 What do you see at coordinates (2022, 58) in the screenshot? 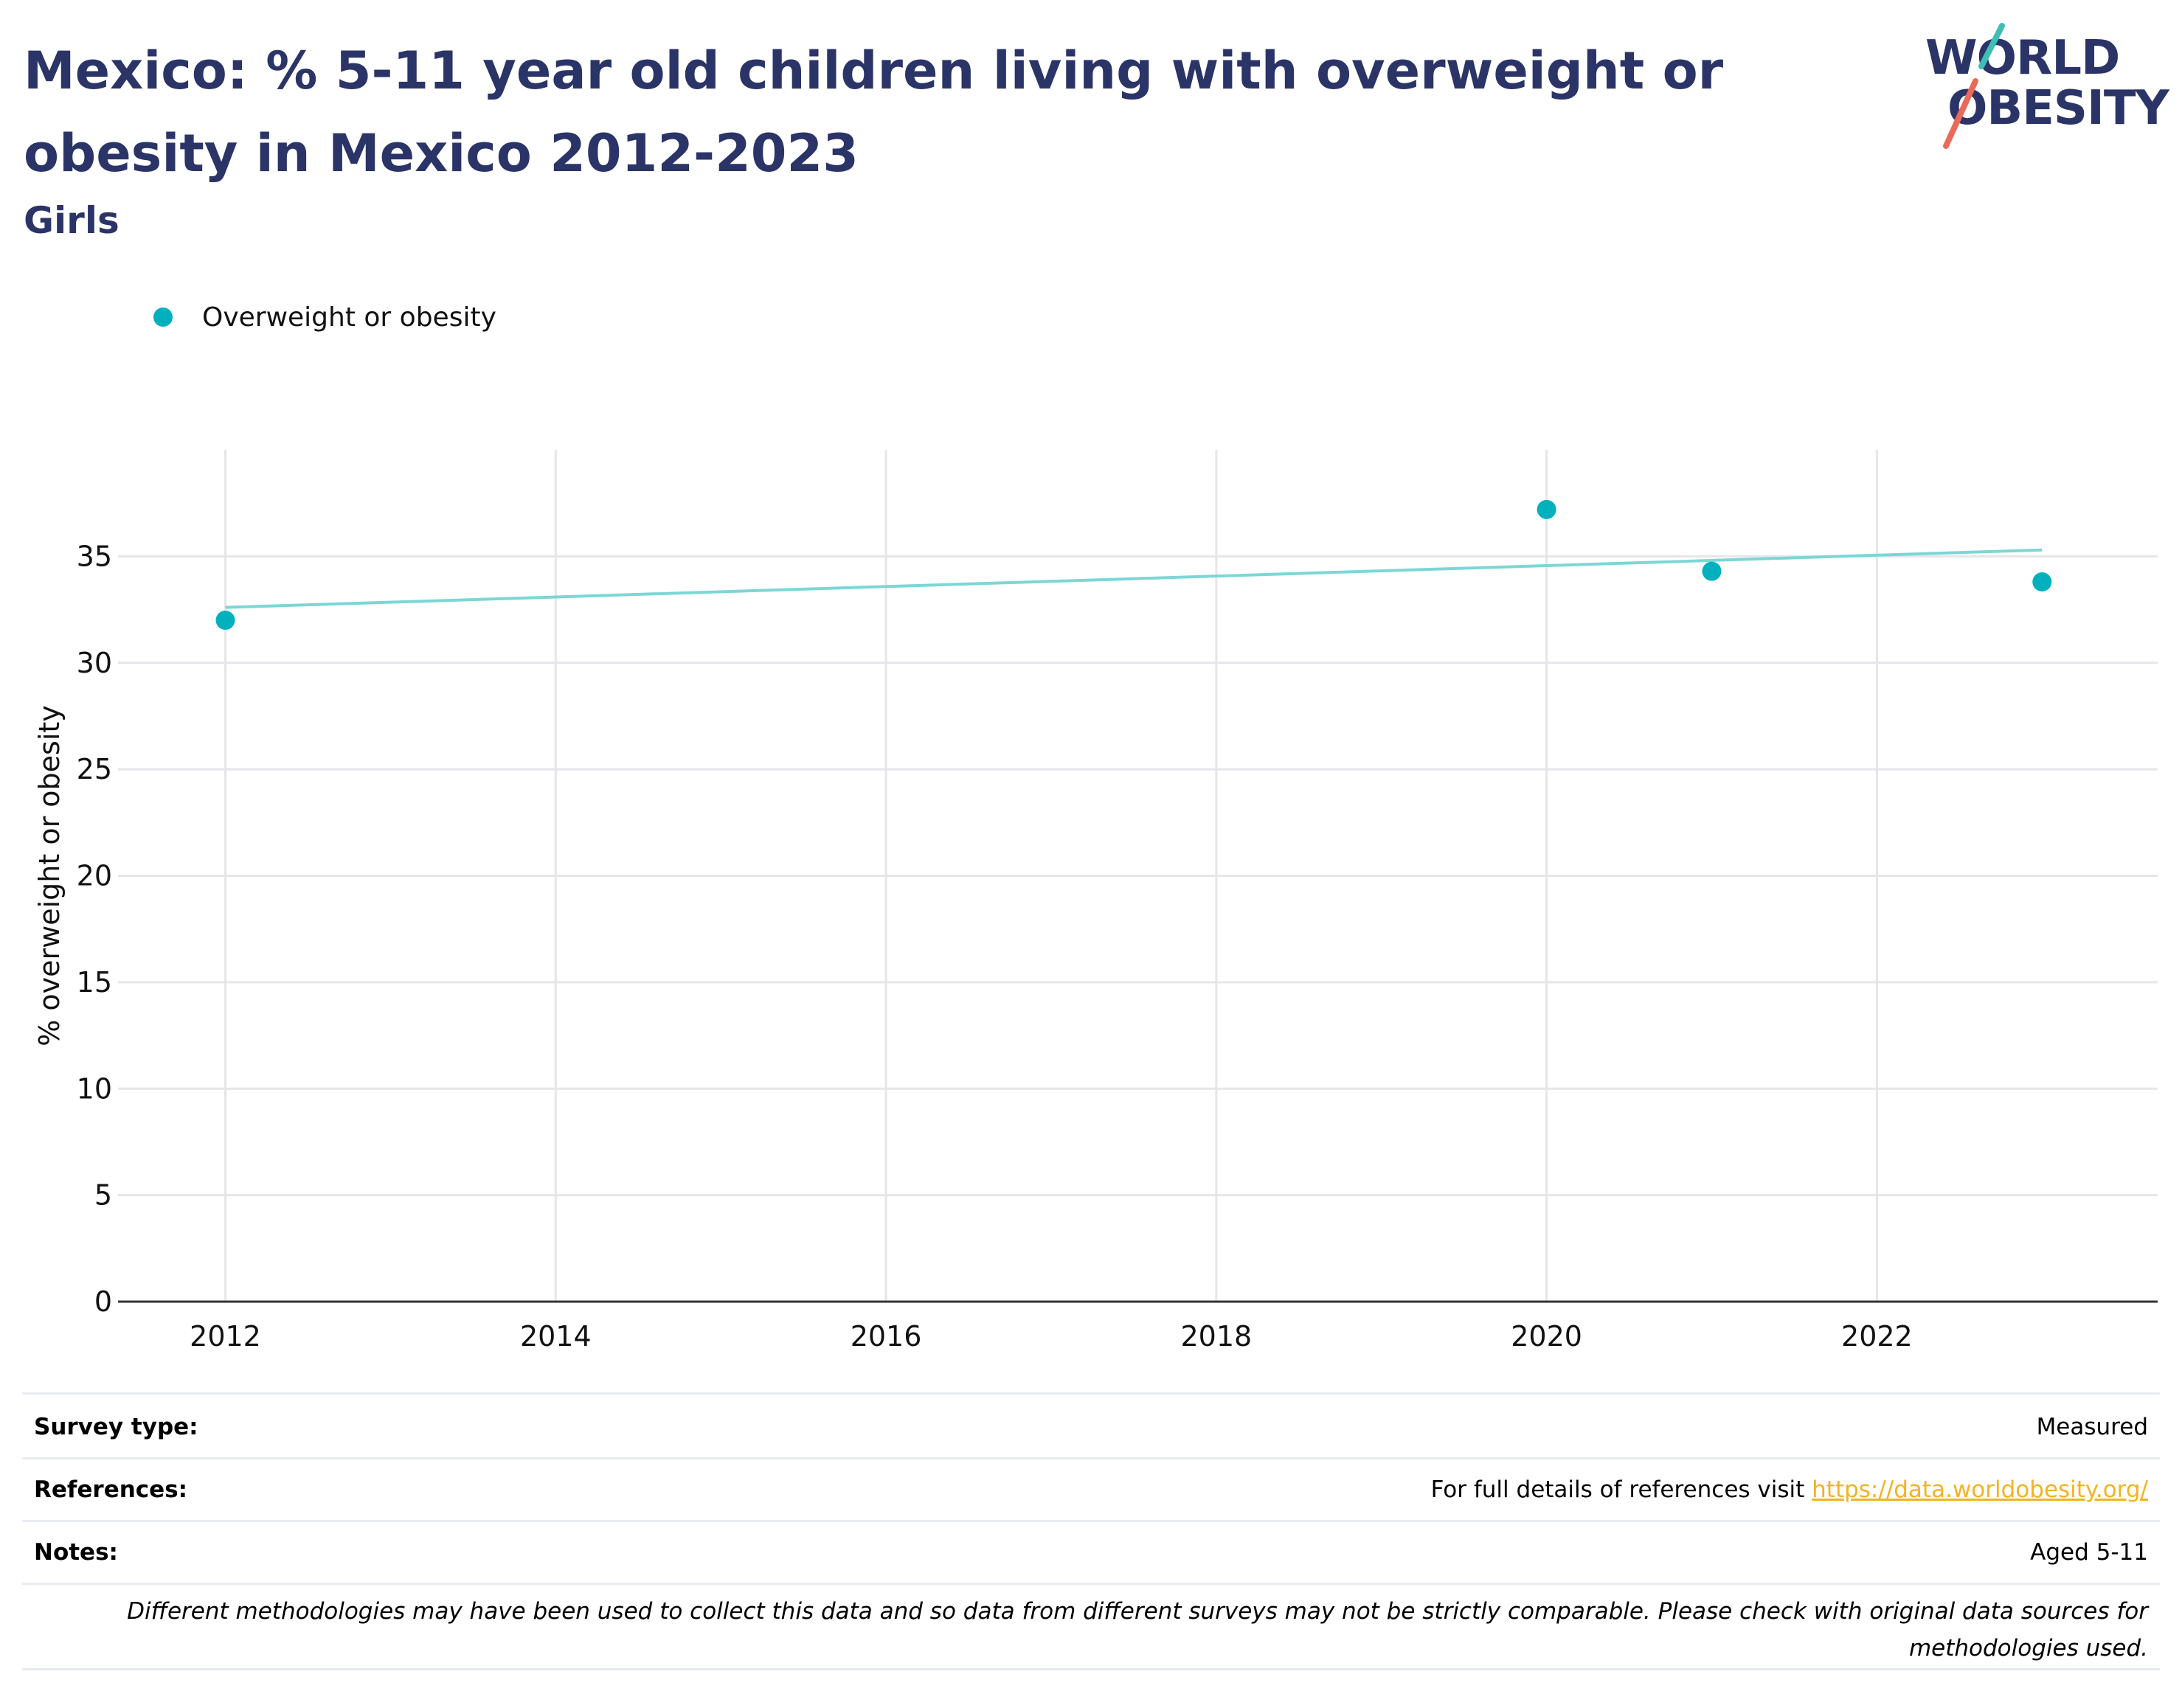
I see `logo-line-1: WORLD` at bounding box center [2022, 58].